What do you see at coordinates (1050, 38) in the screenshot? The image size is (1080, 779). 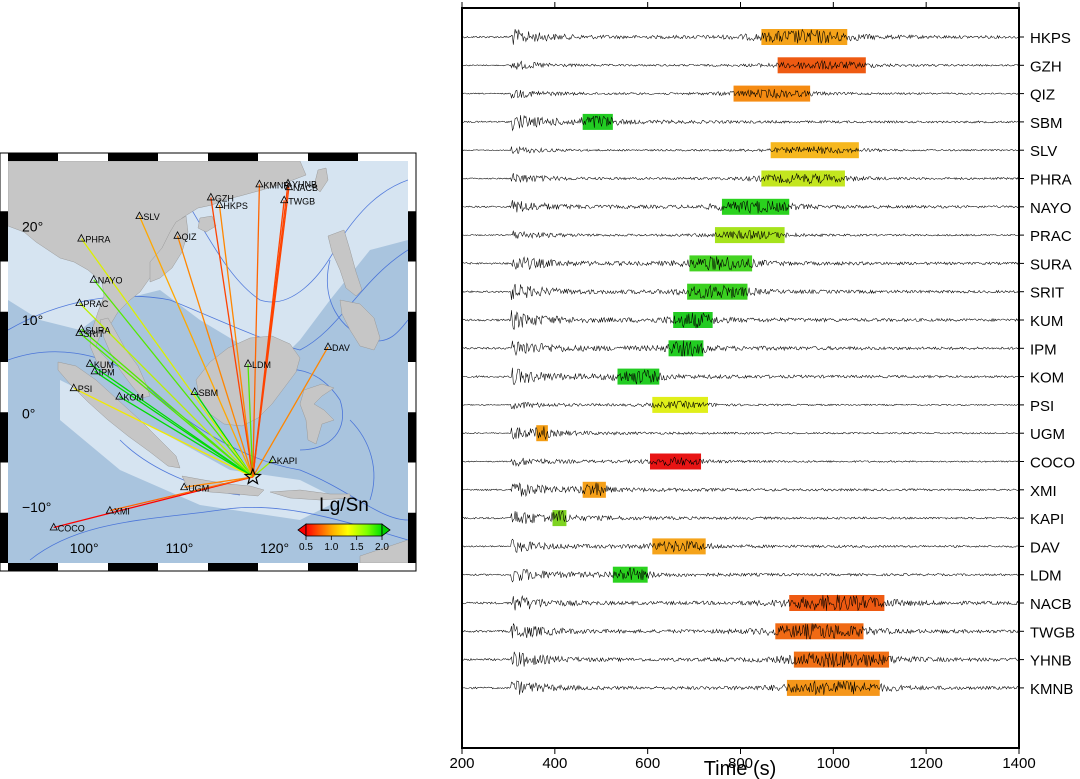 I see `station-label: HKPS` at bounding box center [1050, 38].